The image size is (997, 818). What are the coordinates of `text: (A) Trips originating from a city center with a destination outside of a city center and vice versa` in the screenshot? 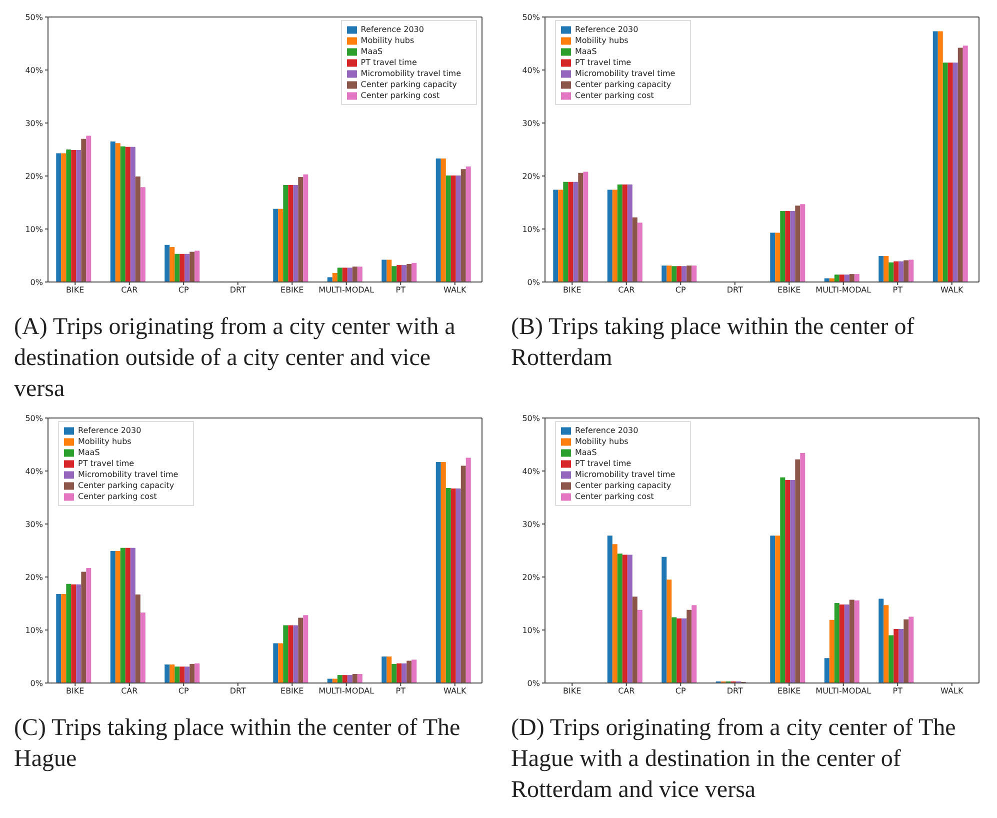 It's located at (234, 358).